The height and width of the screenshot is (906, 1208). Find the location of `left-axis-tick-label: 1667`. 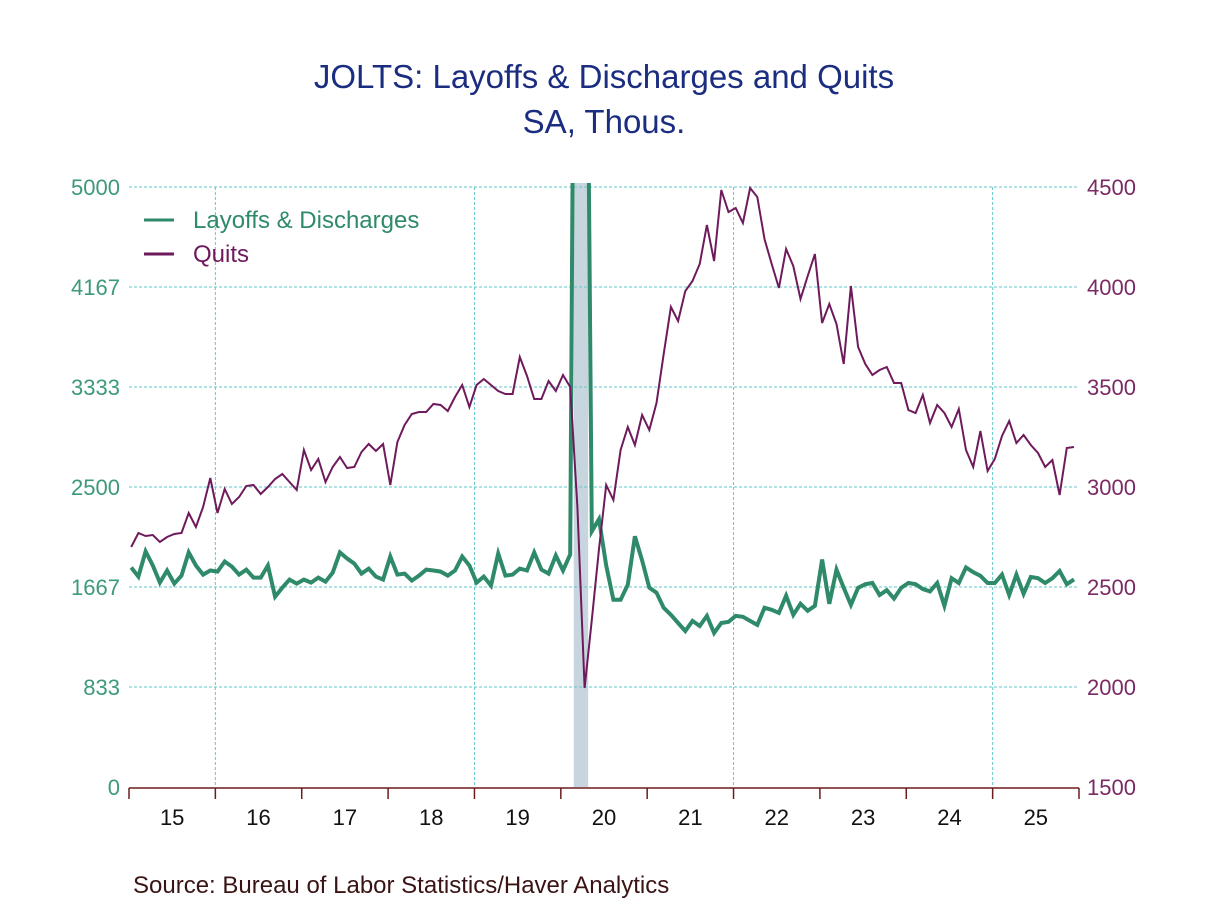

left-axis-tick-label: 1667 is located at coordinates (95, 587).